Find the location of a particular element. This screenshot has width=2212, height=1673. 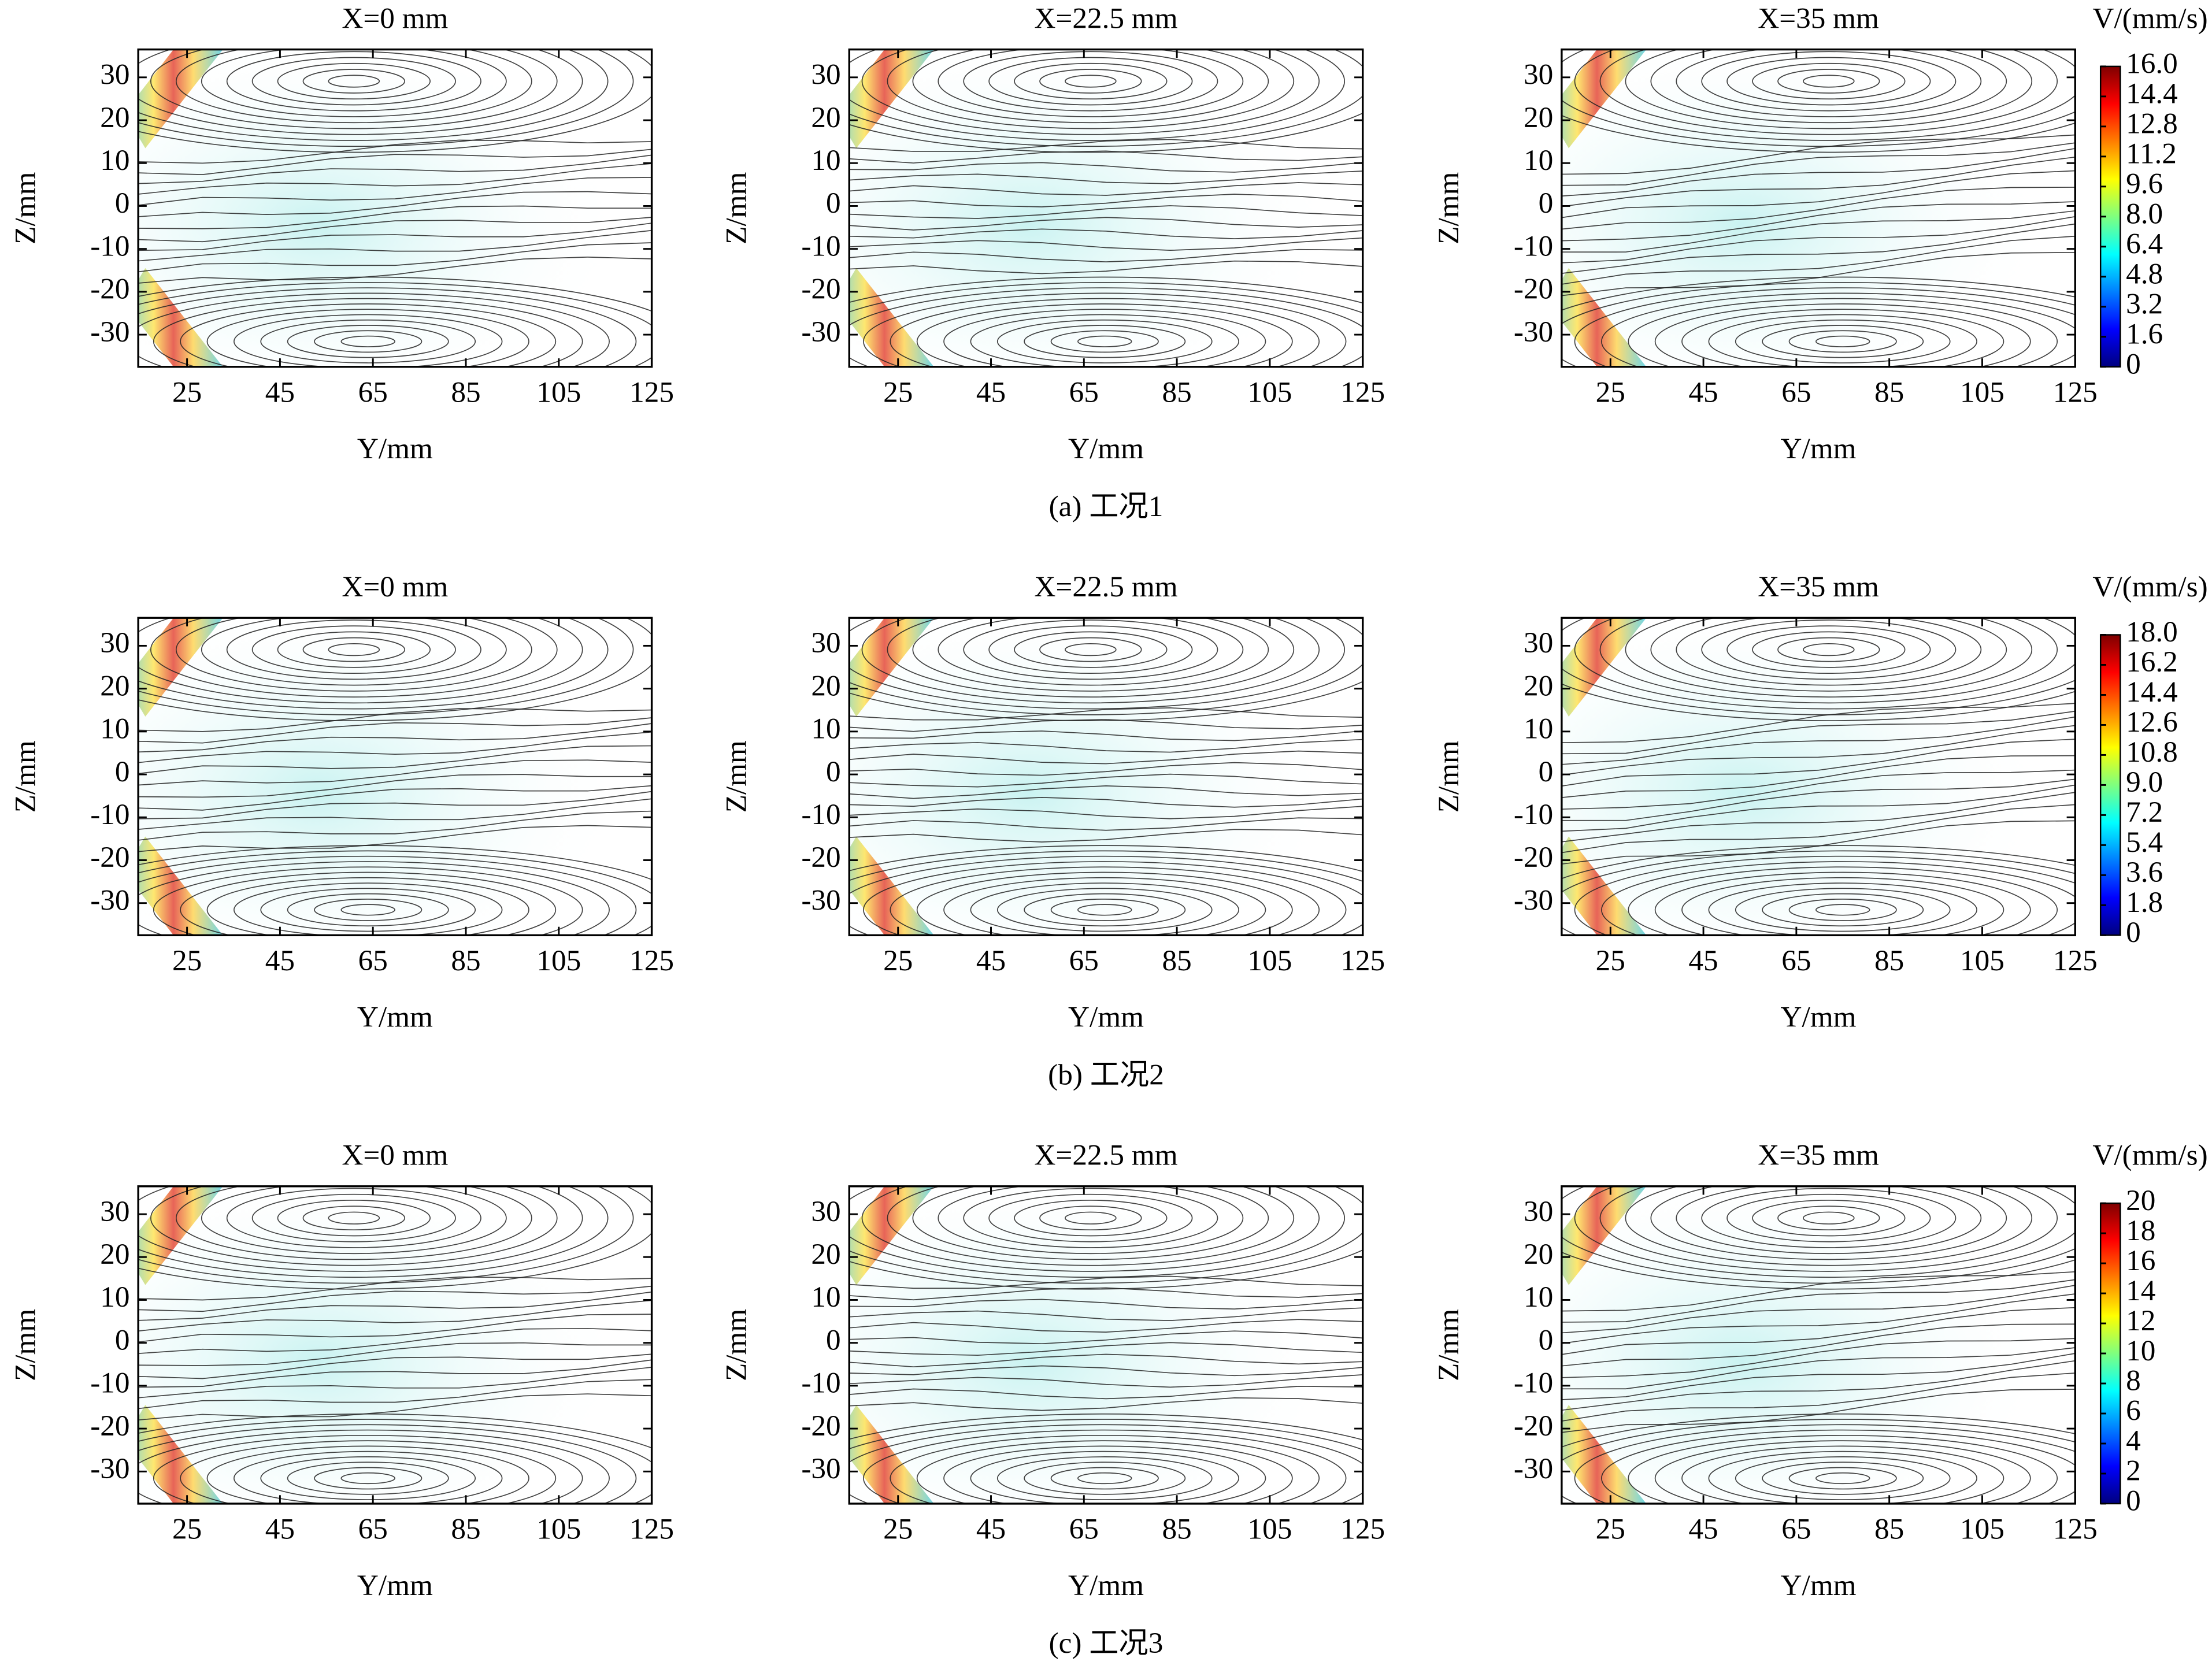

x-tick-label: 105 is located at coordinates (1982, 1529).